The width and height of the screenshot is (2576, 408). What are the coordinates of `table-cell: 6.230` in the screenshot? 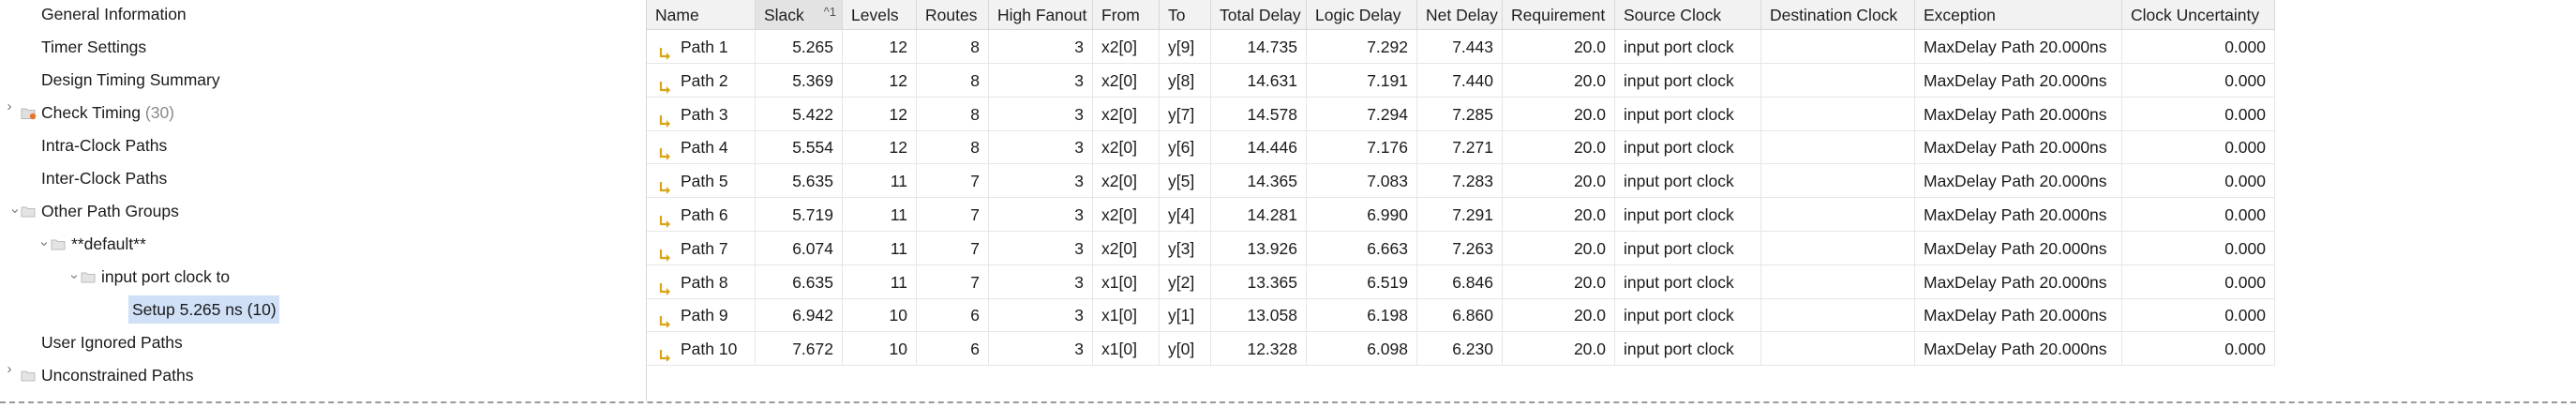 It's located at (1460, 349).